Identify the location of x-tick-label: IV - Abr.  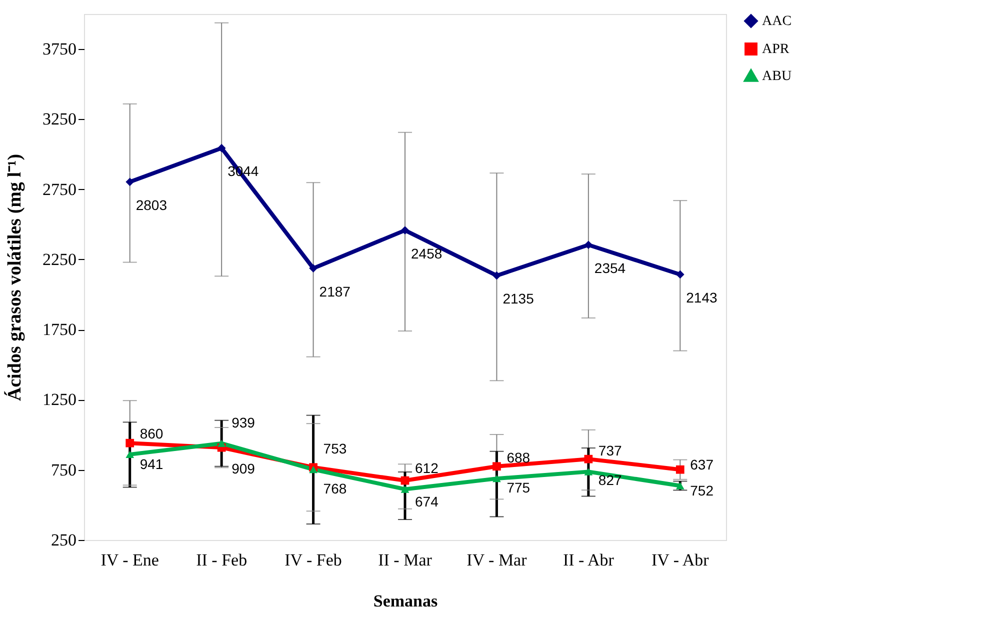
(680, 560).